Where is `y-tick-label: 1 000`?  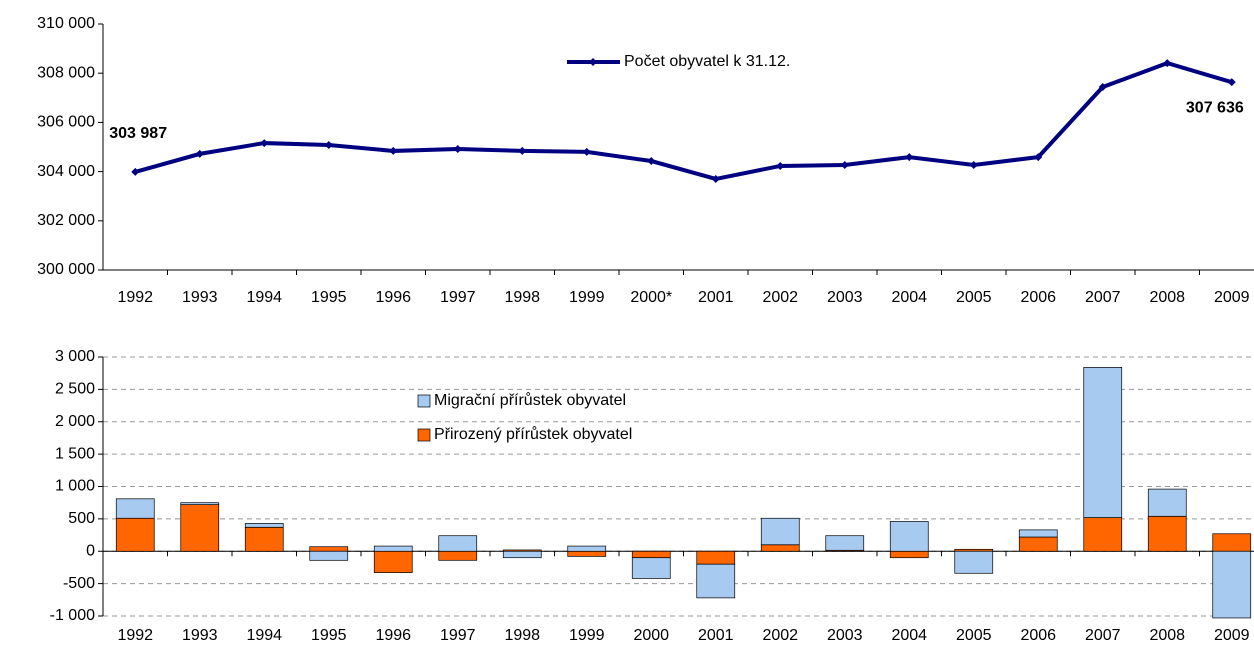
y-tick-label: 1 000 is located at coordinates (75, 486).